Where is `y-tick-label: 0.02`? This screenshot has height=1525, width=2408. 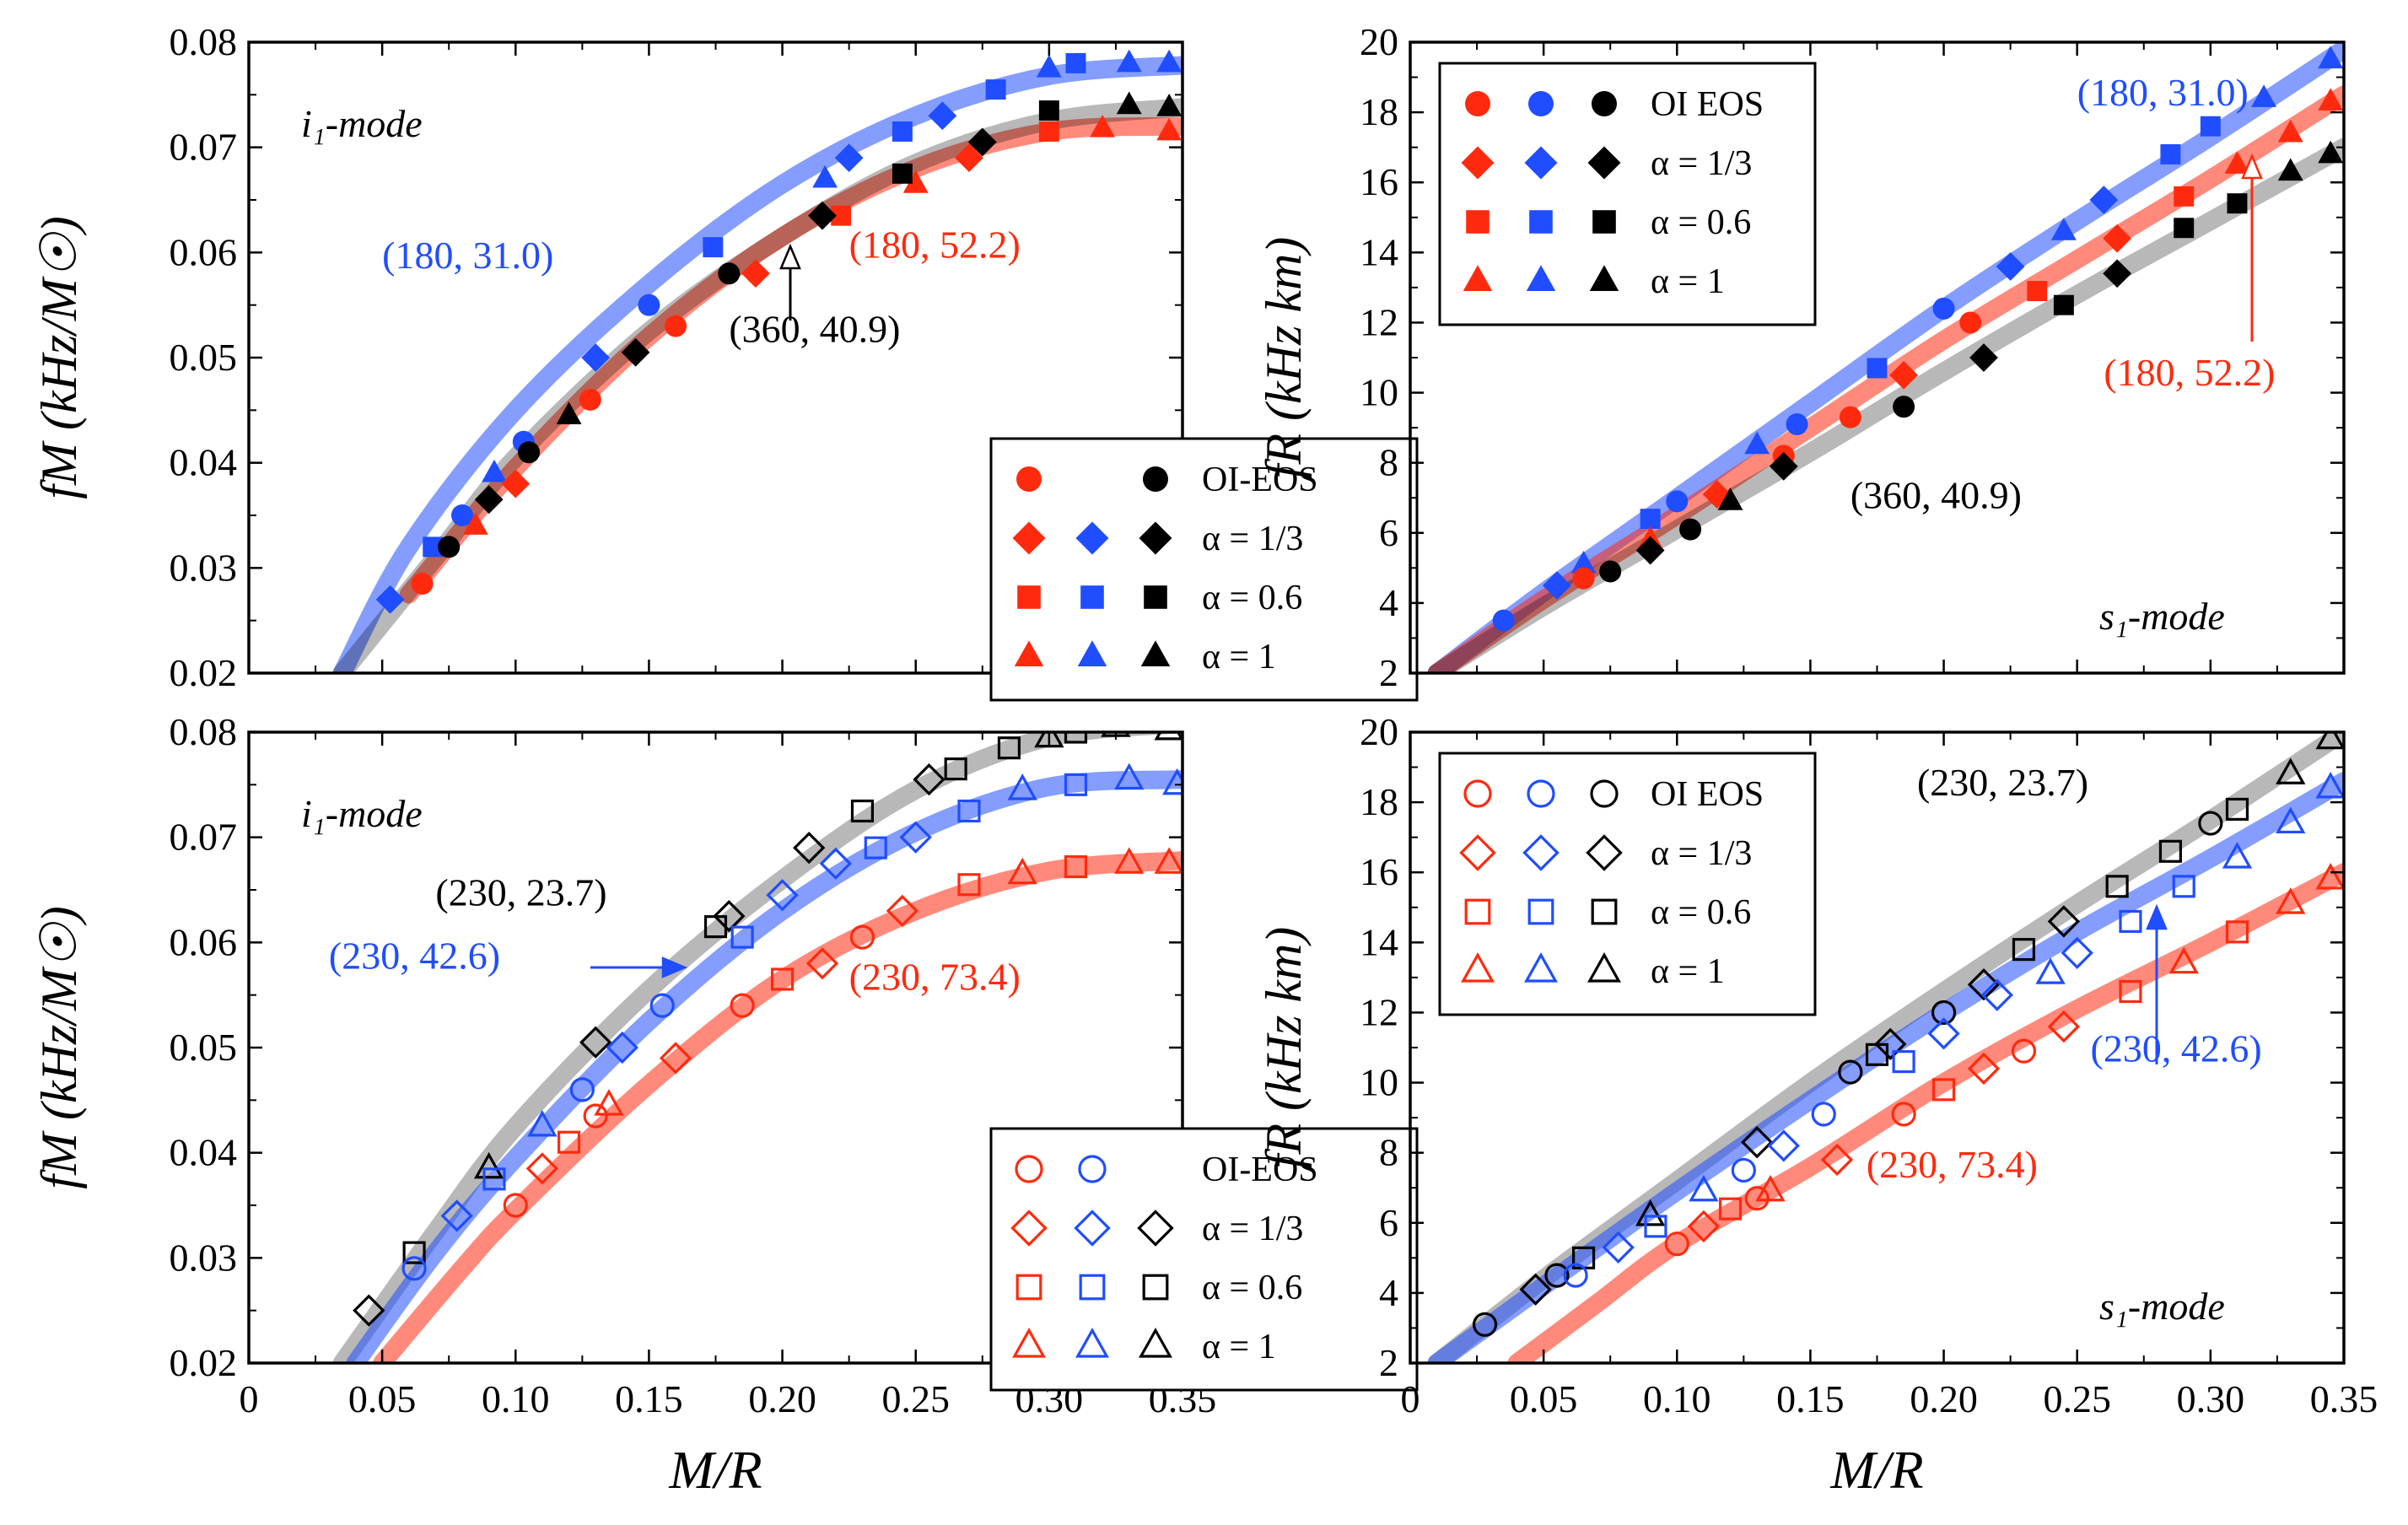 y-tick-label: 0.02 is located at coordinates (204, 1362).